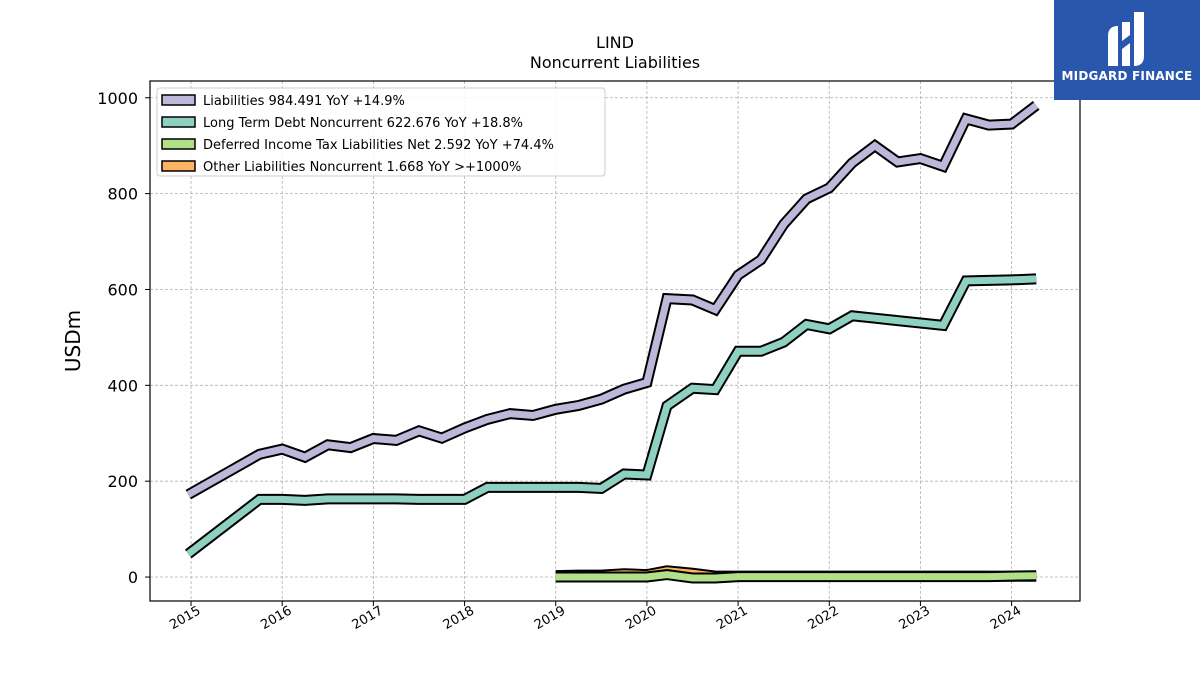  I want to click on brand-name: MIDGARD FINANCE, so click(1127, 76).